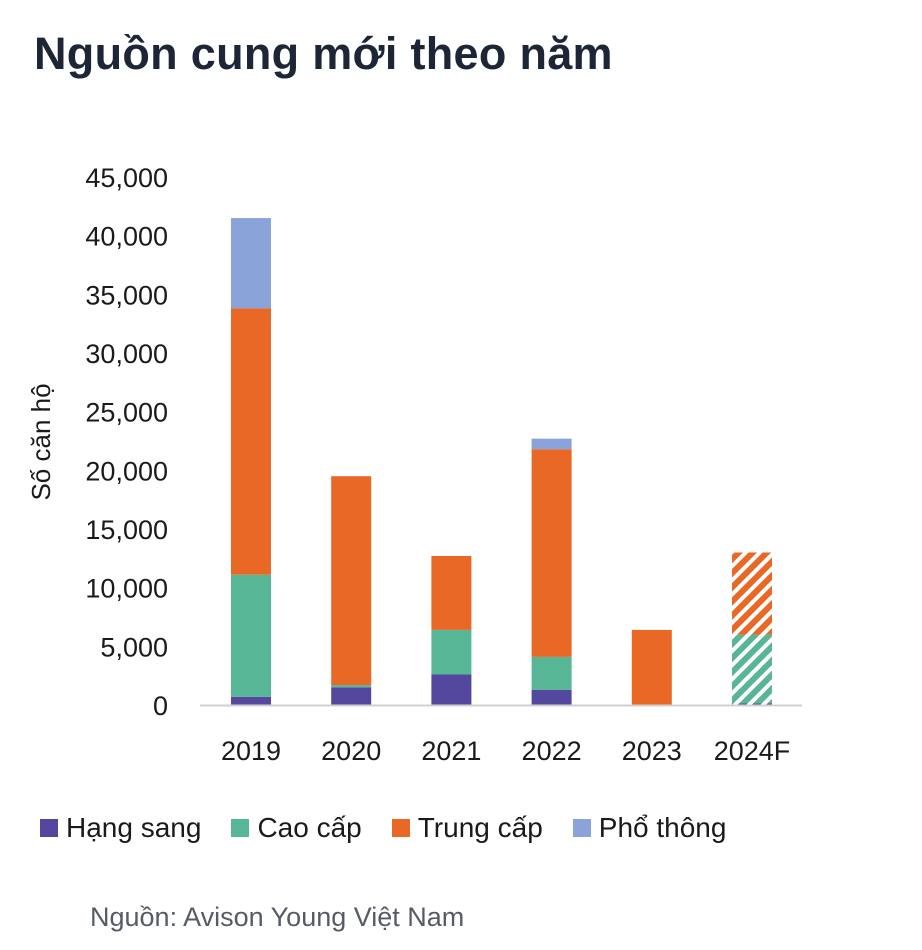 The image size is (922, 950). I want to click on x-tick-label: 2024F, so click(752, 751).